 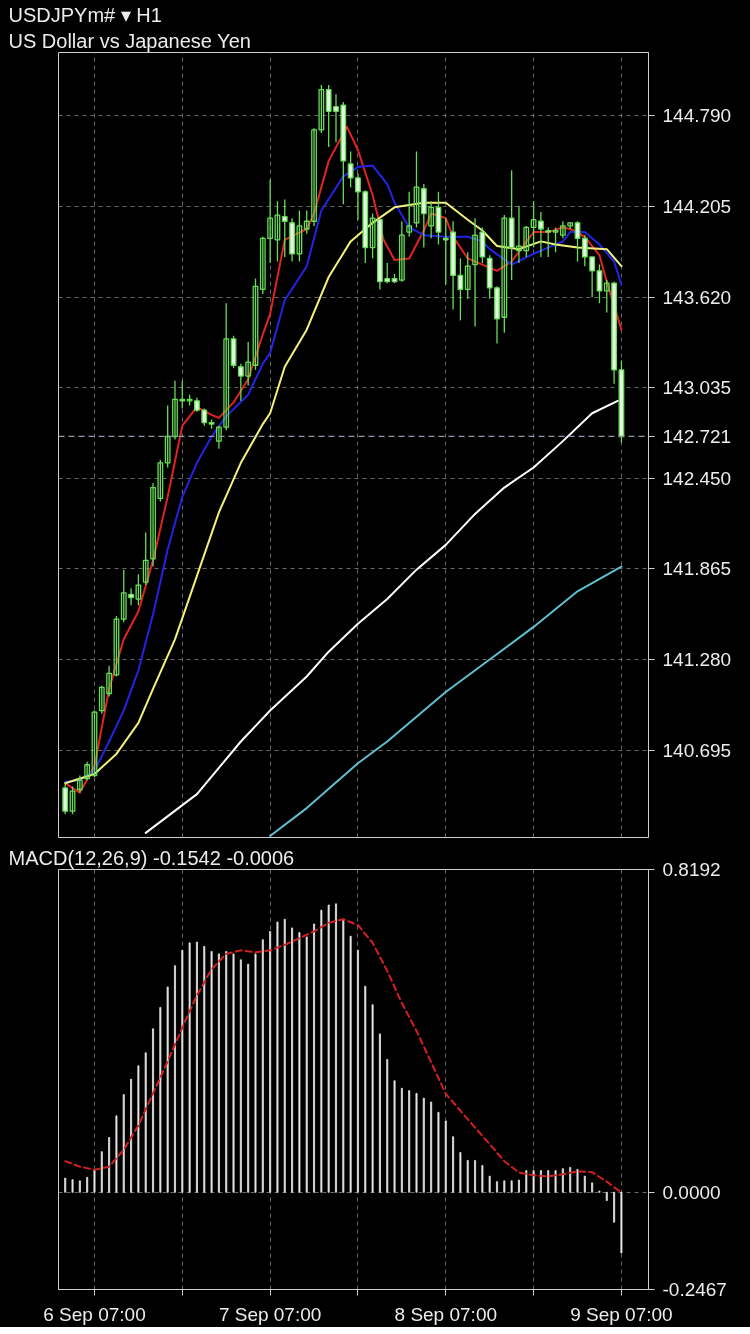 What do you see at coordinates (94, 1314) in the screenshot?
I see `x-tick-label: 6 Sep 07:00` at bounding box center [94, 1314].